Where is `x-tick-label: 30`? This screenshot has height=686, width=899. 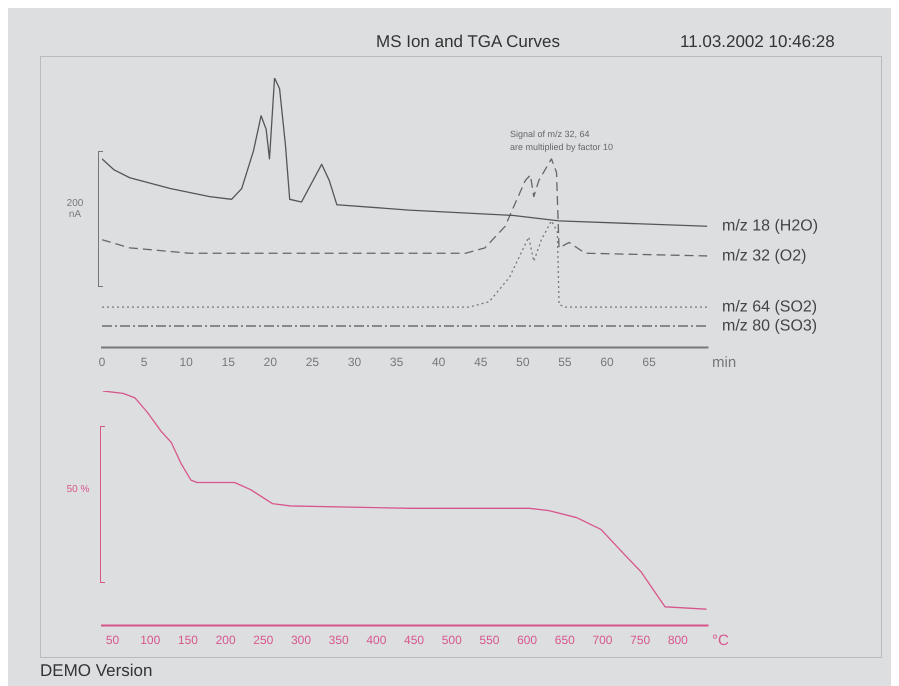 x-tick-label: 30 is located at coordinates (355, 362).